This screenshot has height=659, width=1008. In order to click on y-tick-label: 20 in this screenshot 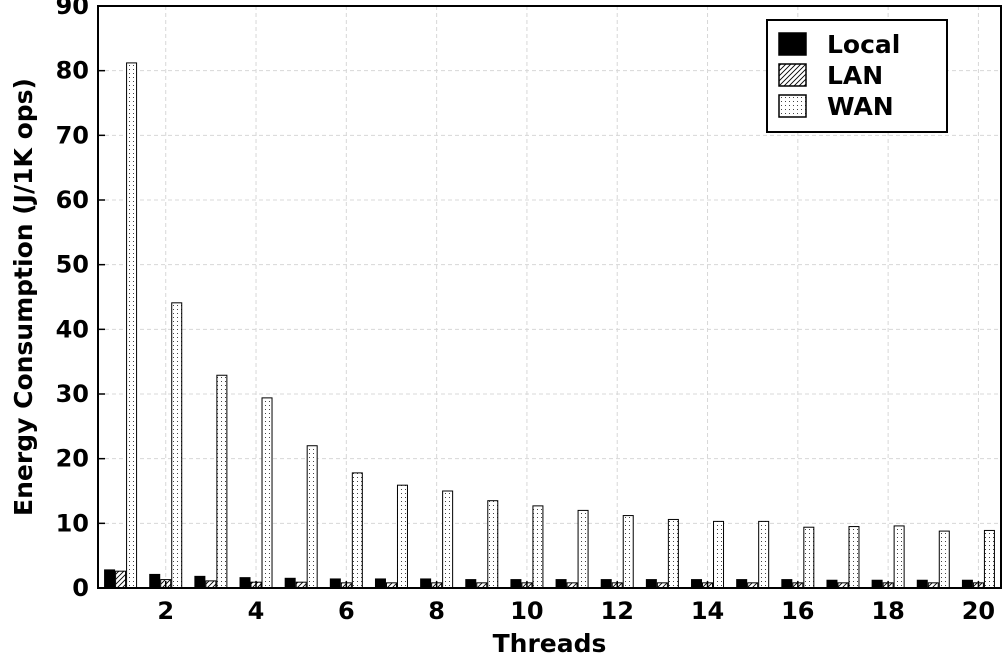, I will do `click(72, 459)`.